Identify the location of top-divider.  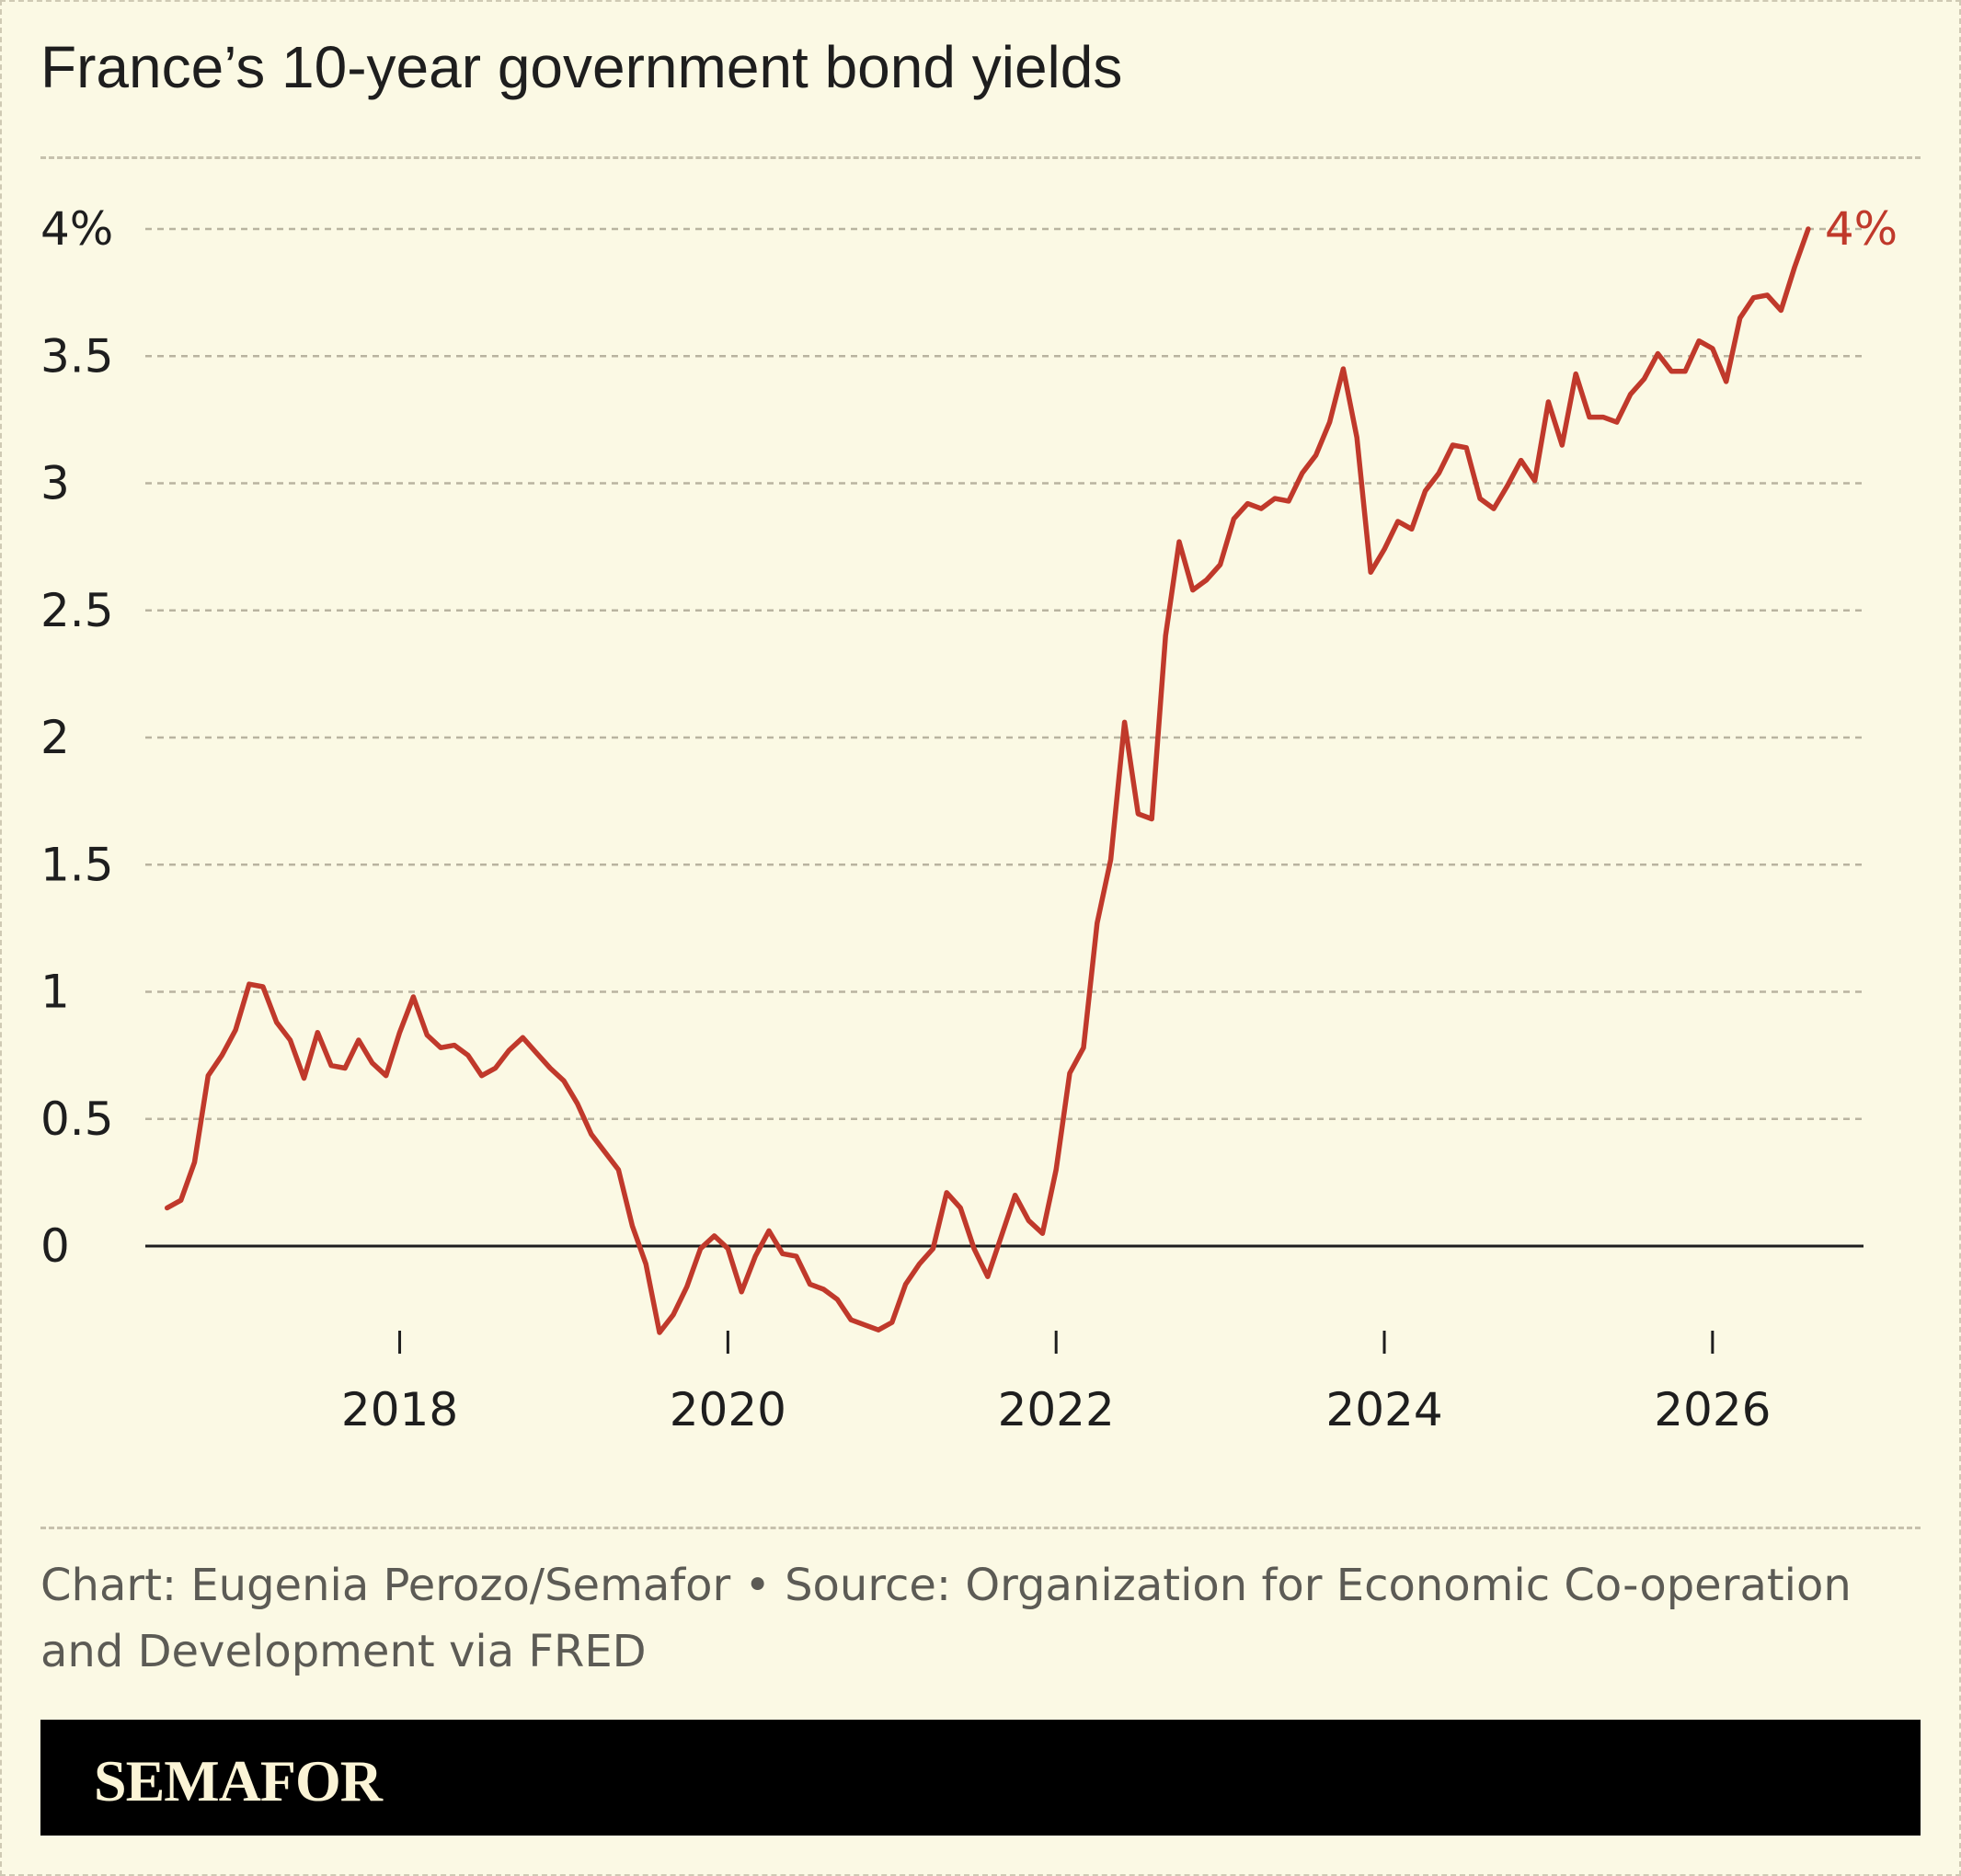
(980, 157).